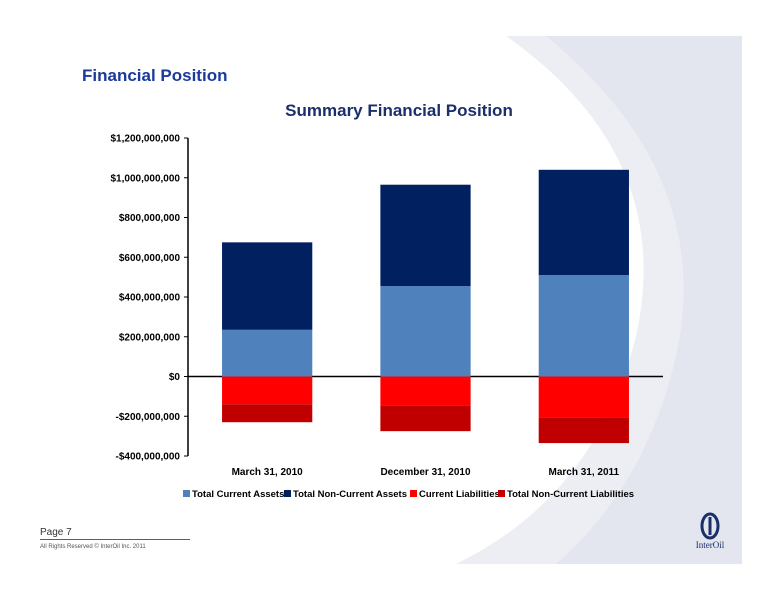 The image size is (776, 600). I want to click on y-tick-label: $1,000,000,000, so click(145, 178).